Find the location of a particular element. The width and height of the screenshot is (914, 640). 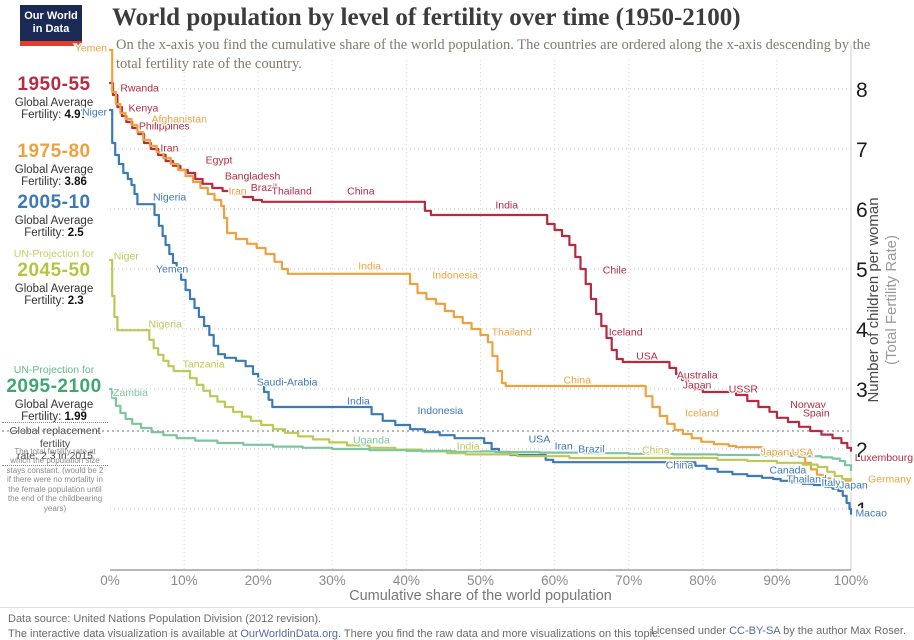

y-tick-label: 8 is located at coordinates (862, 90).